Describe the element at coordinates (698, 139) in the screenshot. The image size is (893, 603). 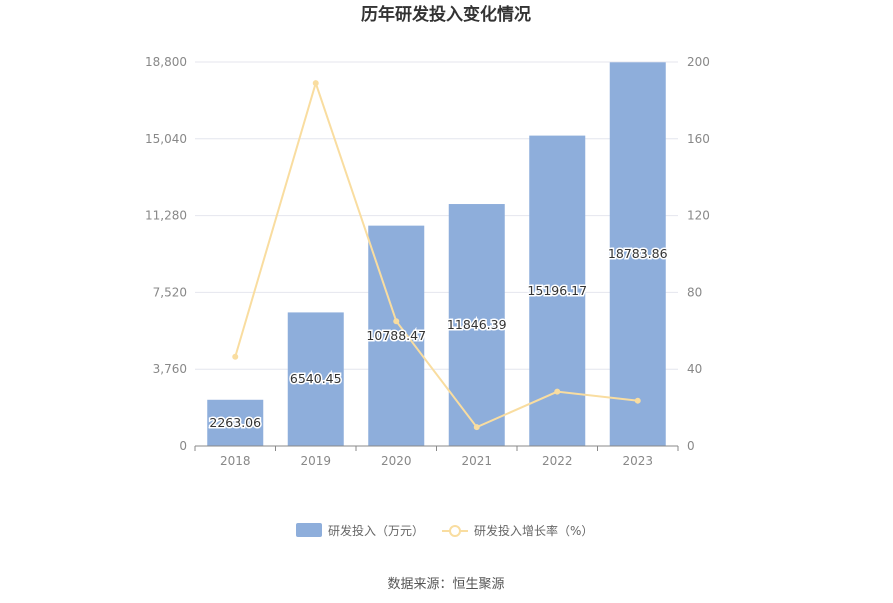
I see `y-right-tick-label: 160` at that location.